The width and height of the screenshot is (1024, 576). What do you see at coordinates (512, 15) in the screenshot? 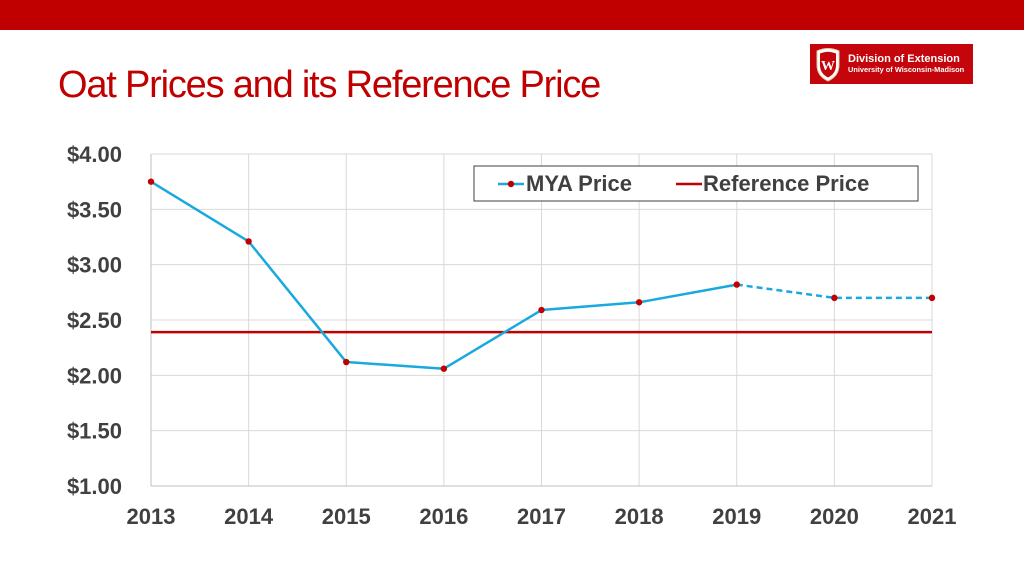
I see `top-bar` at bounding box center [512, 15].